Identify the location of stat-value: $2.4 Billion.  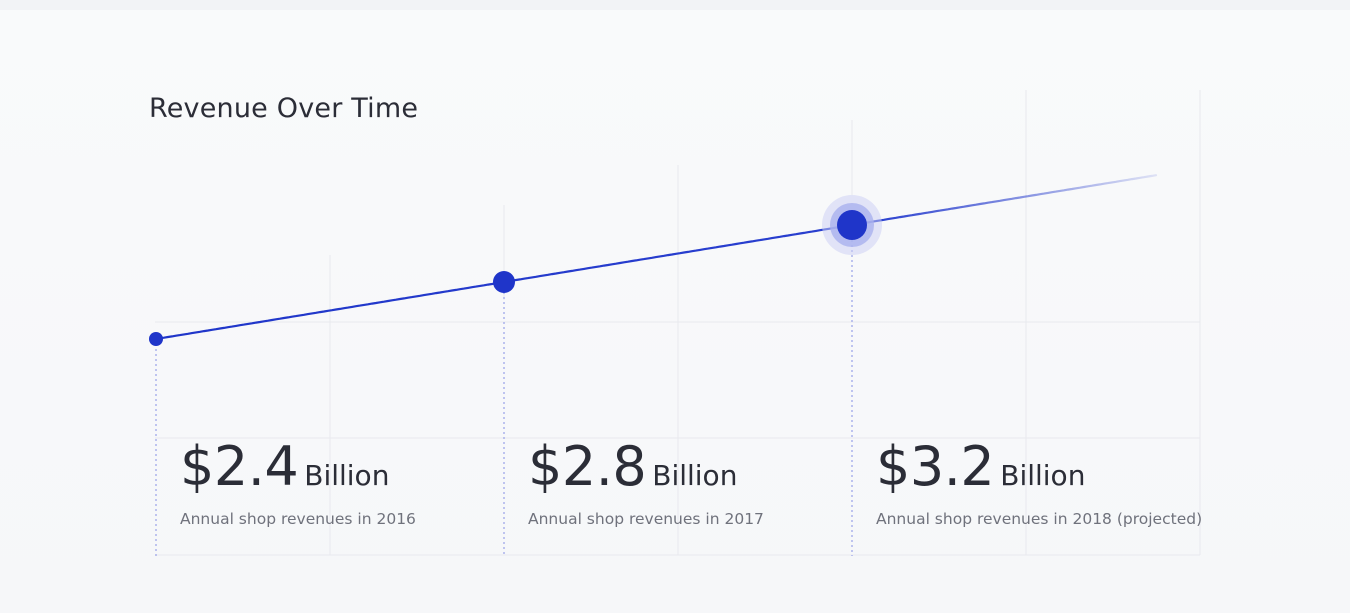
(345, 467).